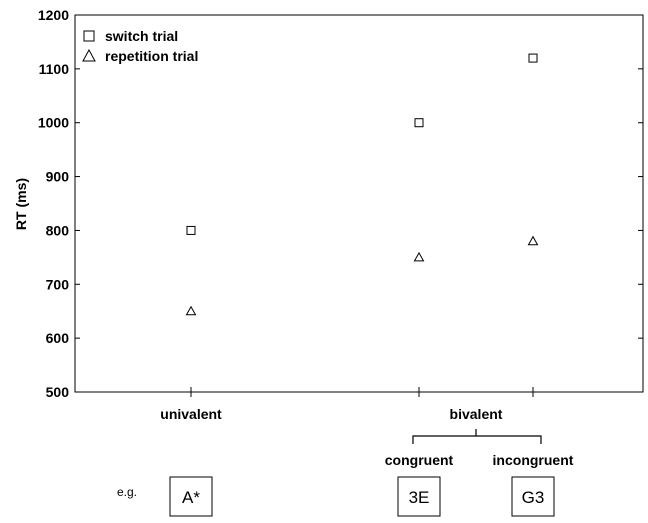 The width and height of the screenshot is (648, 523). What do you see at coordinates (191, 310) in the screenshot?
I see `repetition-trial-point-univalent` at bounding box center [191, 310].